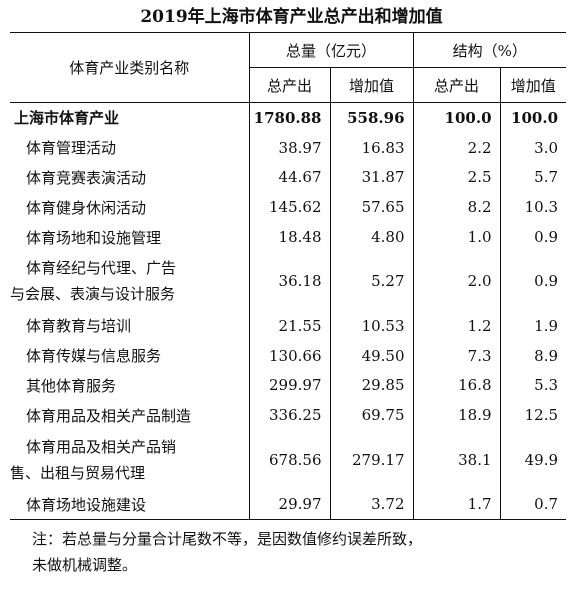  What do you see at coordinates (457, 147) in the screenshot?
I see `row-output-share: 2.2` at bounding box center [457, 147].